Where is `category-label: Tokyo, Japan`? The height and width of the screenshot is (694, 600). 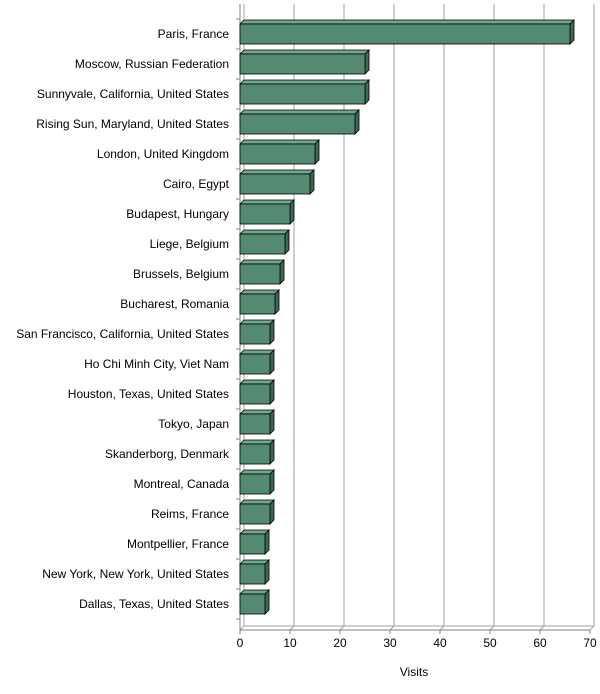 category-label: Tokyo, Japan is located at coordinates (193, 424).